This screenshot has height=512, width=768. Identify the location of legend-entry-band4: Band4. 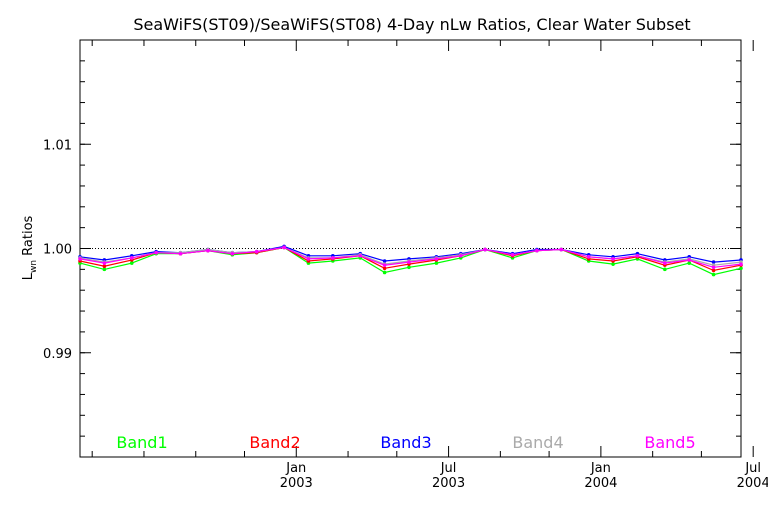
(537, 442).